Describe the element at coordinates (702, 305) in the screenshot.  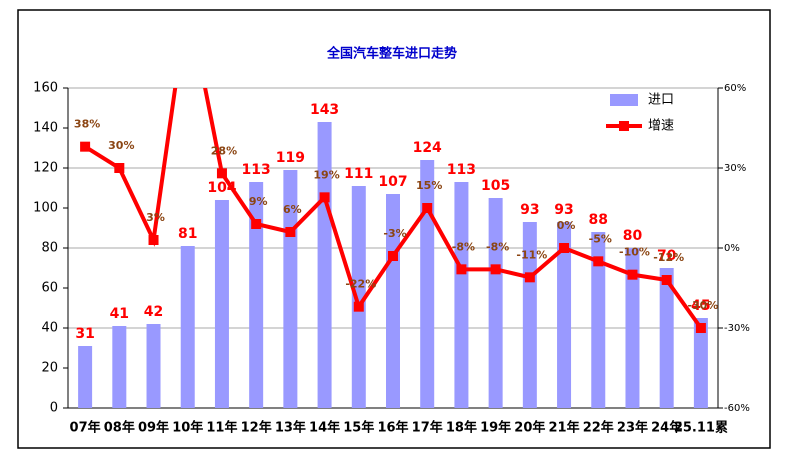
I see `line-label: -30%` at that location.